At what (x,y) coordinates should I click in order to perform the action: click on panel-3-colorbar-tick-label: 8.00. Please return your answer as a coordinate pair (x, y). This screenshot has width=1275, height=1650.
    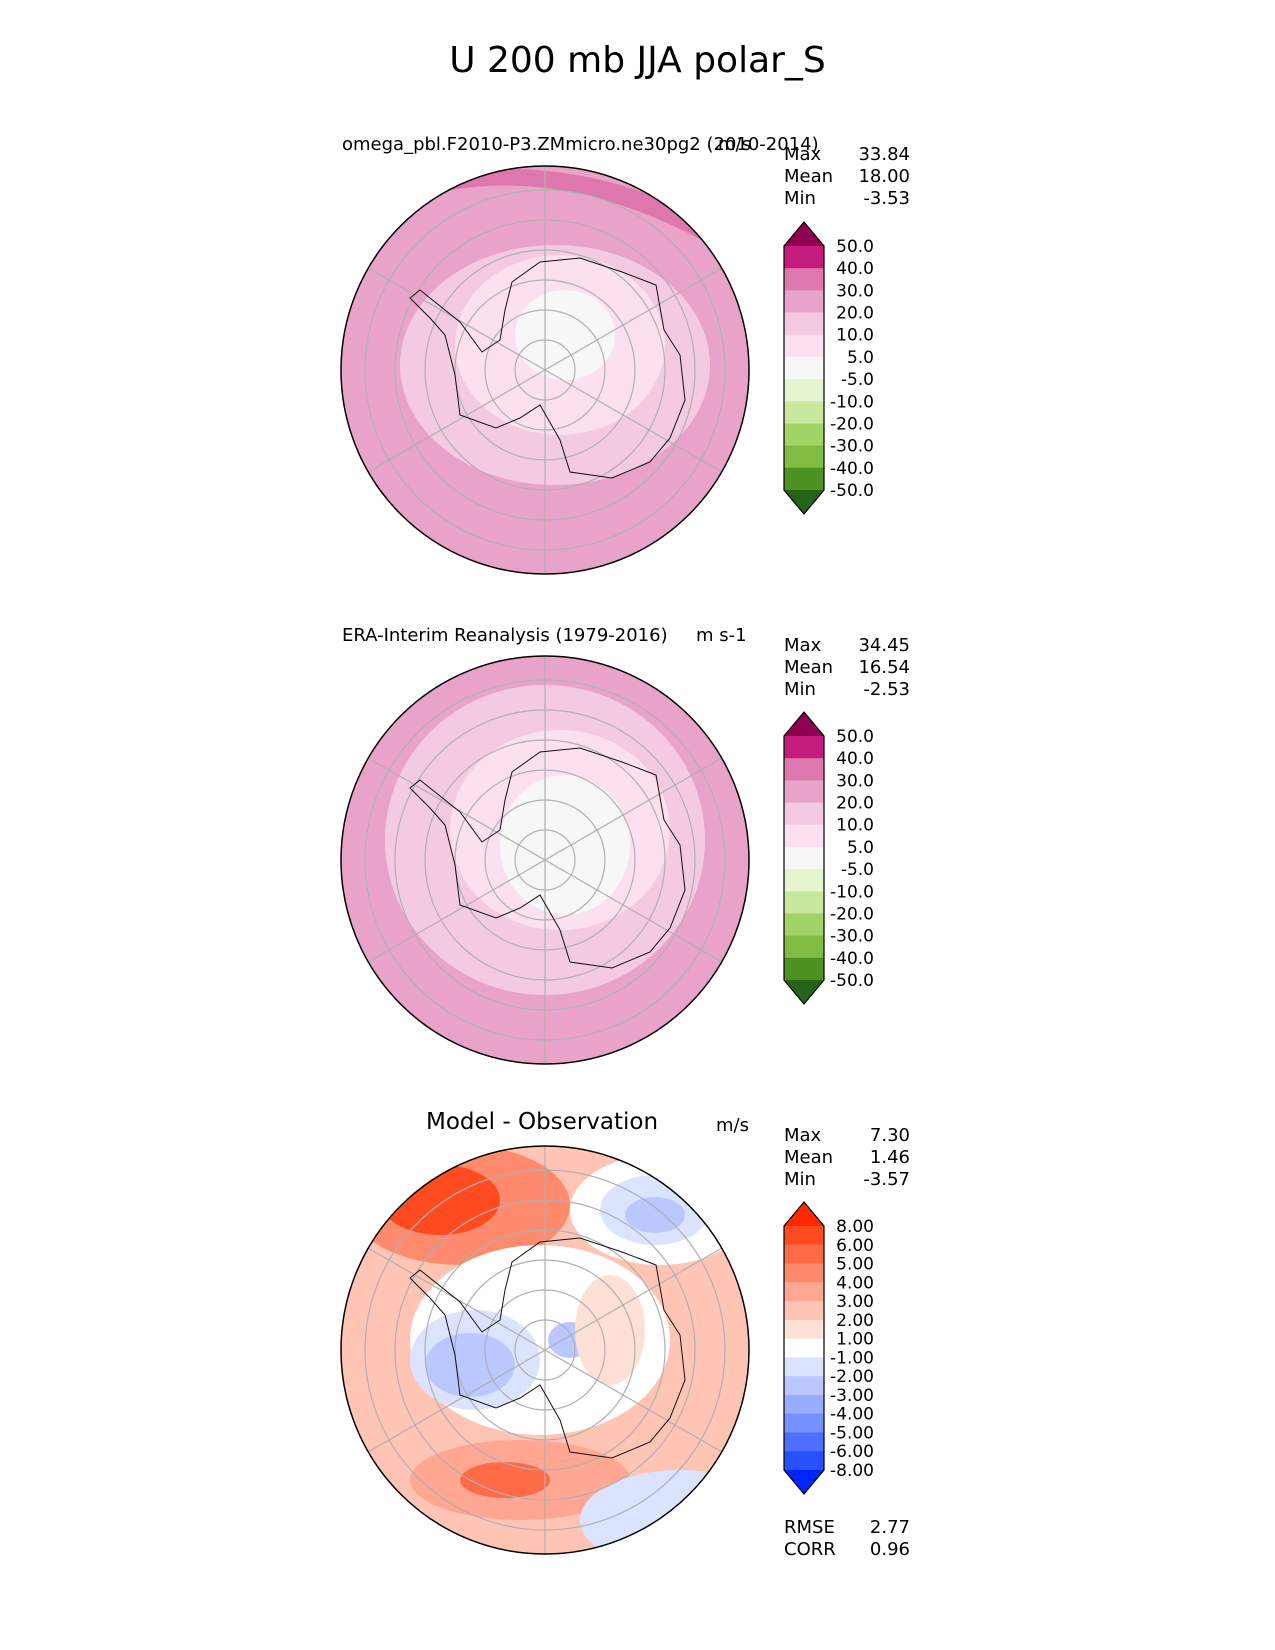
    Looking at the image, I should click on (855, 1227).